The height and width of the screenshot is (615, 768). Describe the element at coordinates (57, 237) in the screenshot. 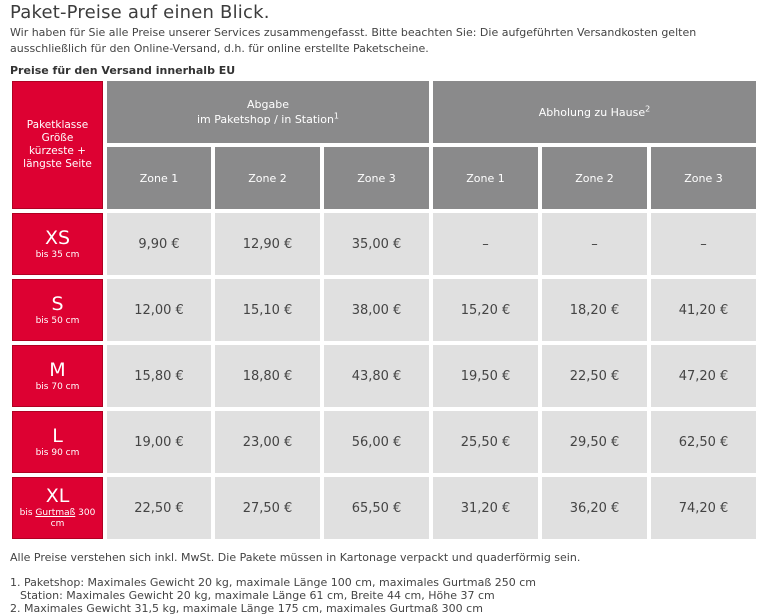

I see `size-label: XS` at that location.